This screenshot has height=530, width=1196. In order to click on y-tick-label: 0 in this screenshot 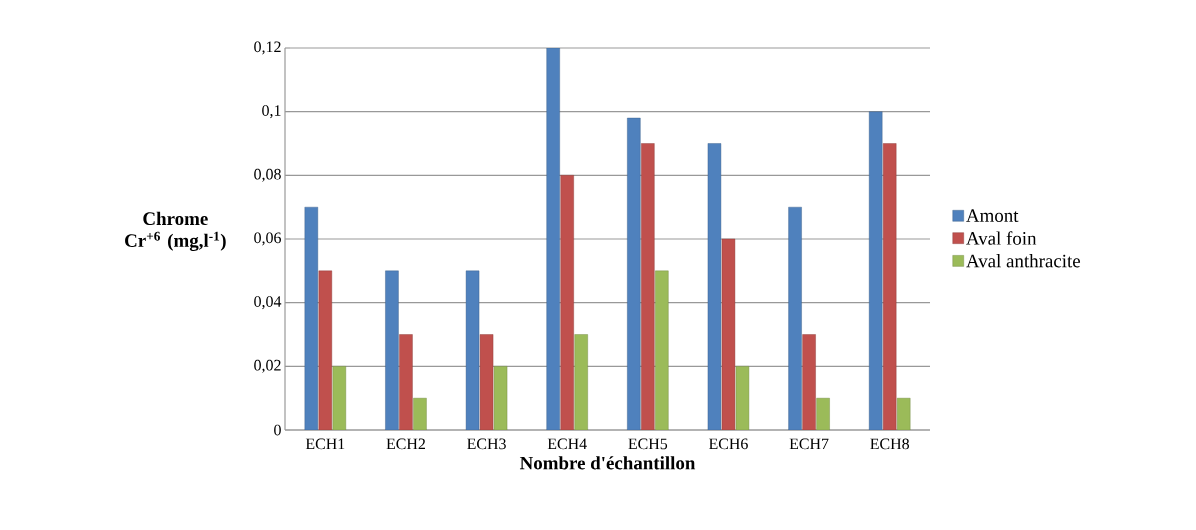, I will do `click(277, 430)`.